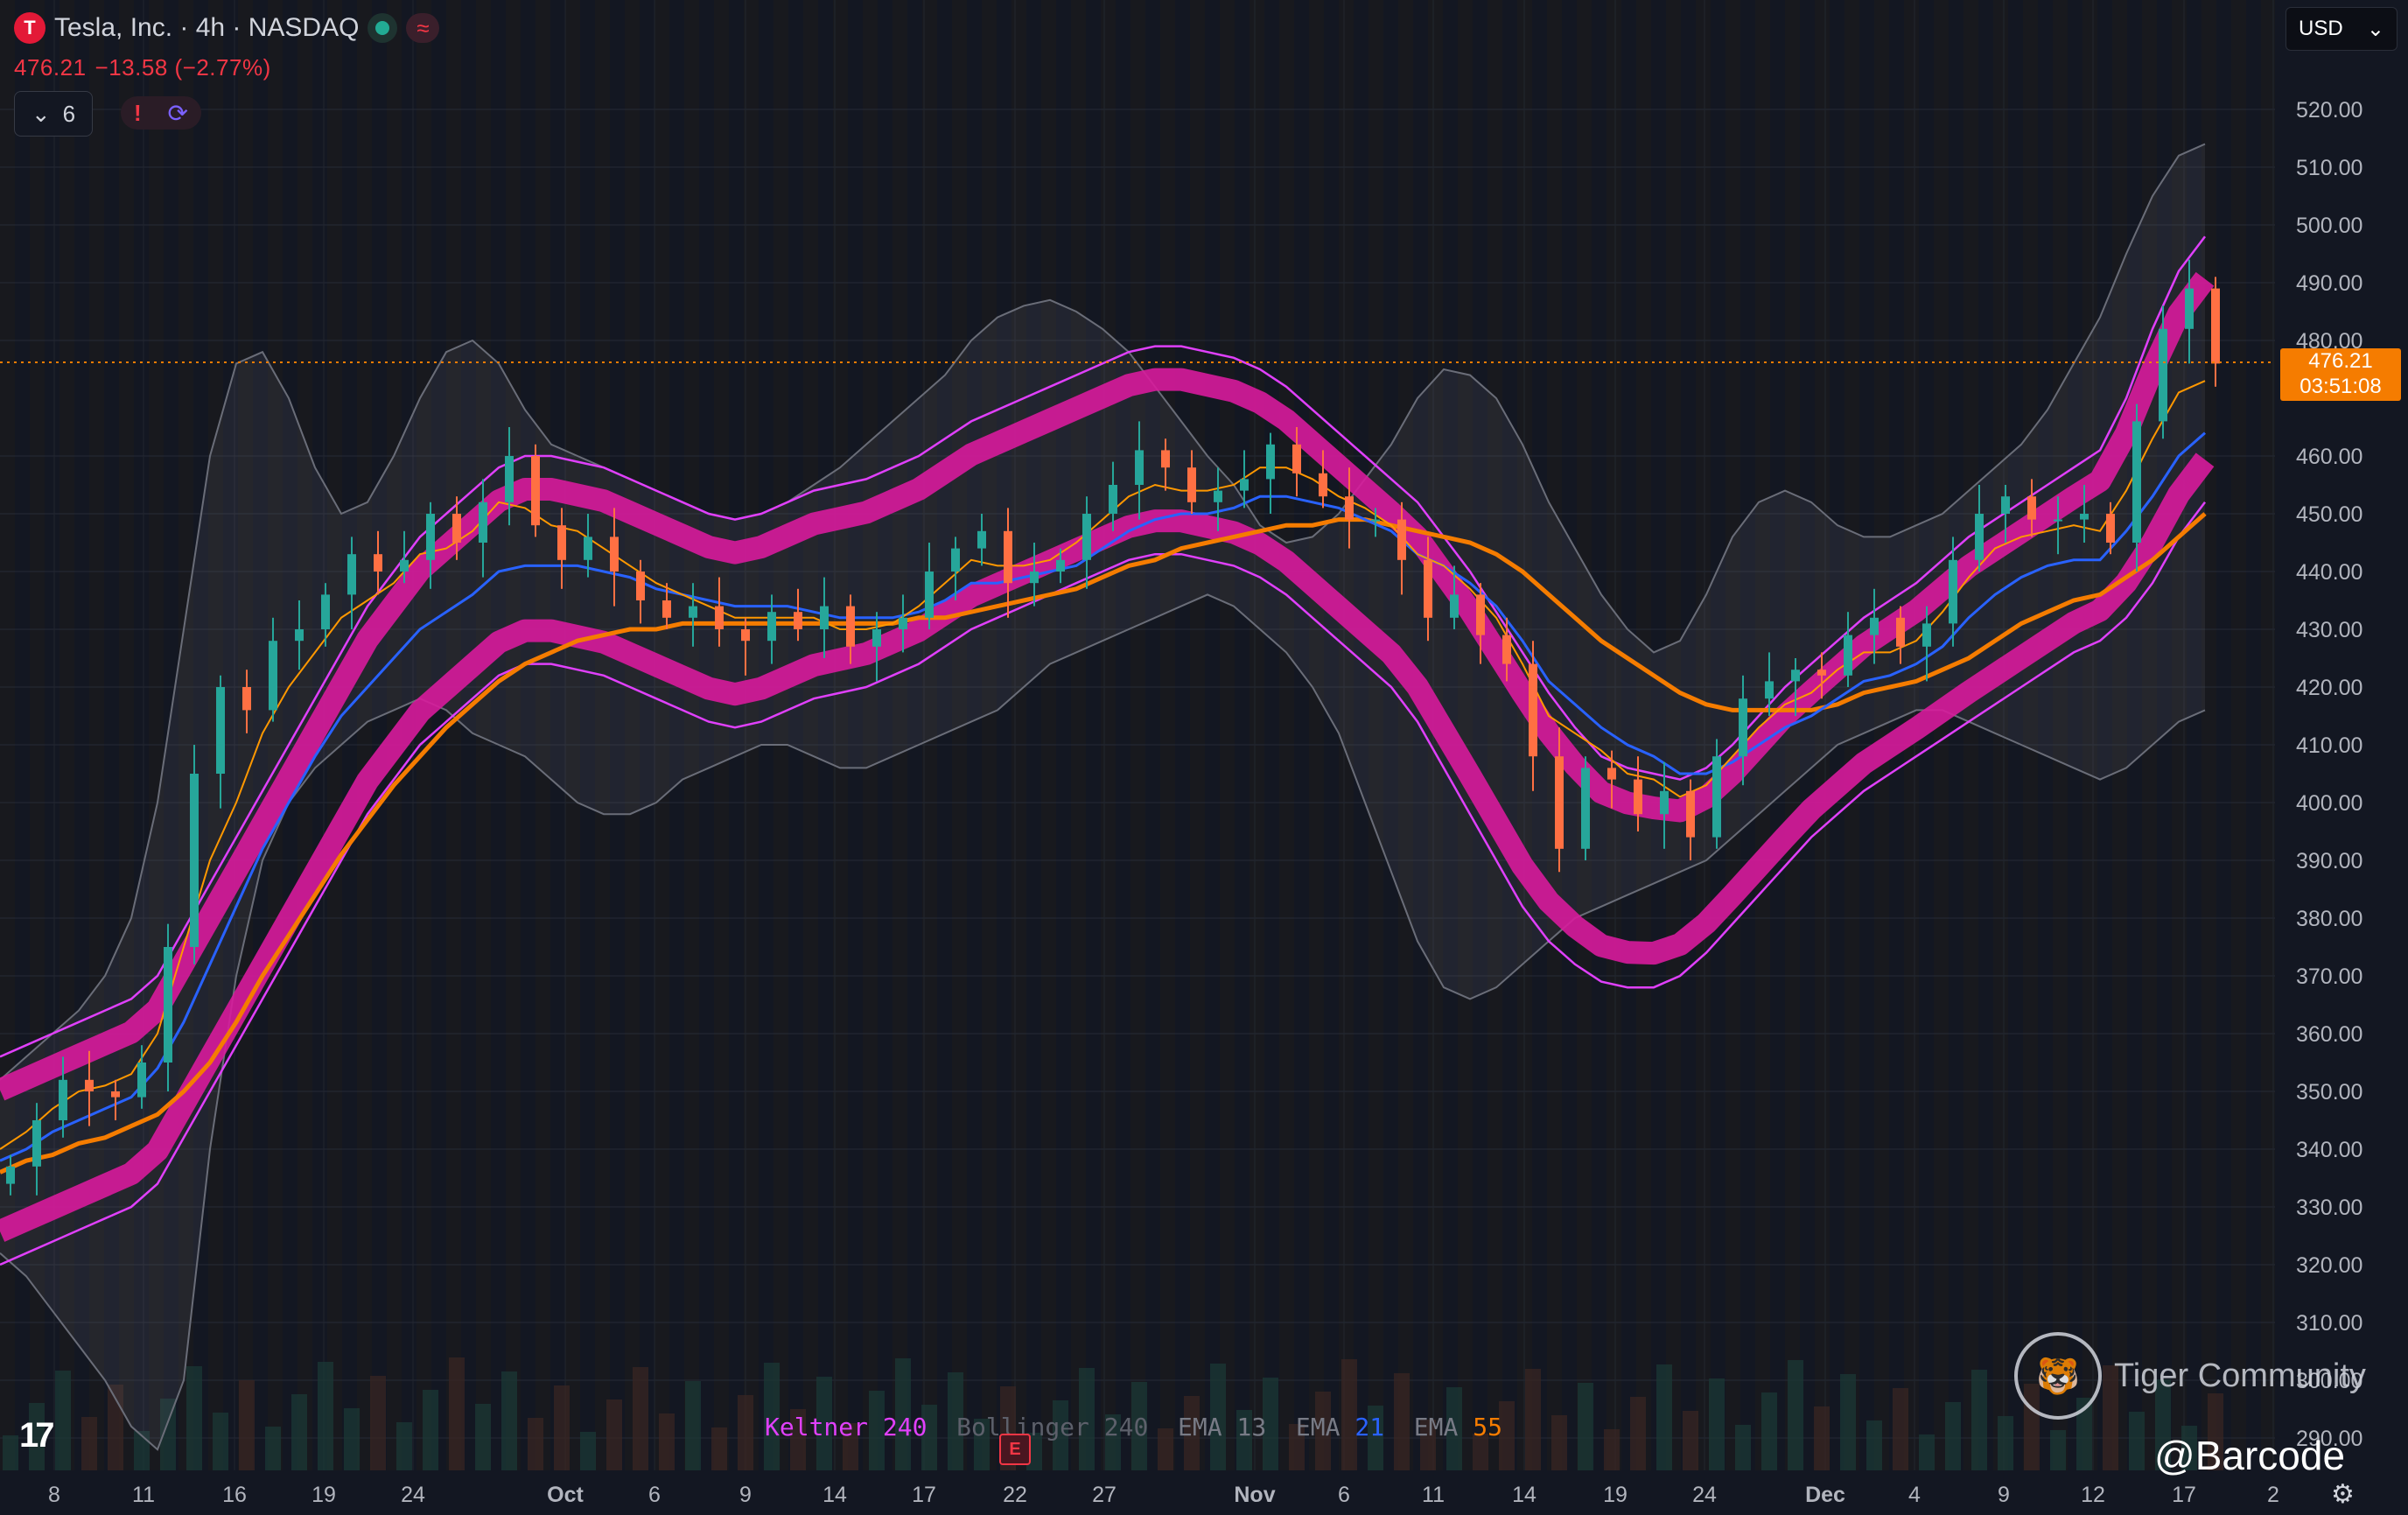 The width and height of the screenshot is (2408, 1515). Describe the element at coordinates (53, 114) in the screenshot. I see `indicators-toggle-button: ⌄ 6` at that location.